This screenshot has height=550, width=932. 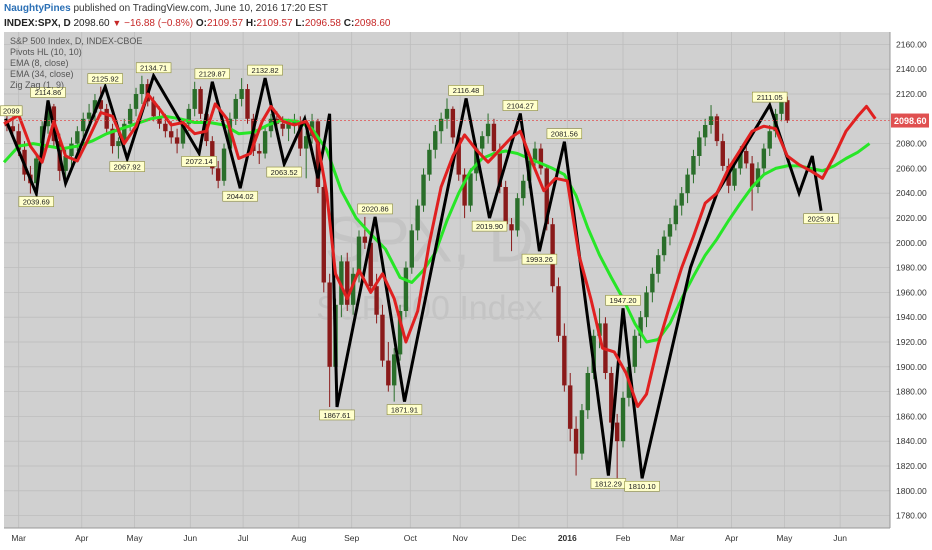 I want to click on pivot-value: 1812.29, so click(x=608, y=483).